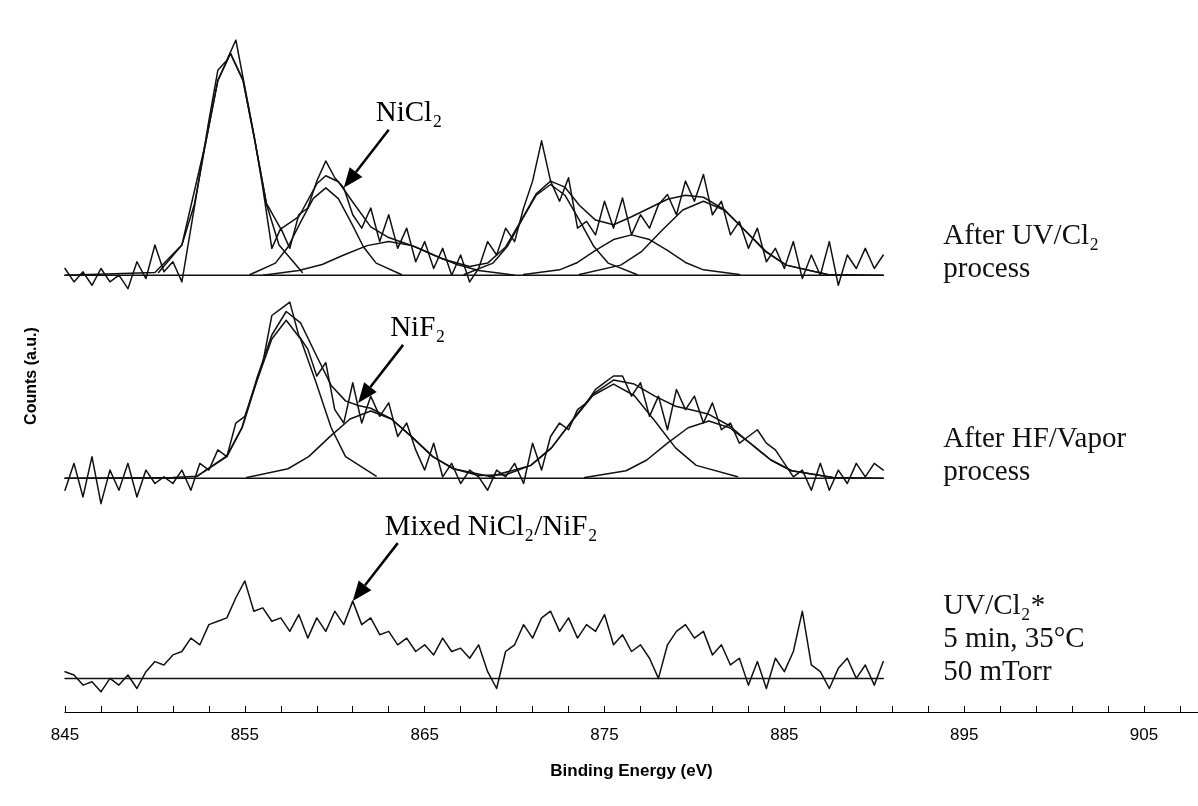 The width and height of the screenshot is (1198, 806). I want to click on x-axis-title: Binding Energy (eV), so click(631, 770).